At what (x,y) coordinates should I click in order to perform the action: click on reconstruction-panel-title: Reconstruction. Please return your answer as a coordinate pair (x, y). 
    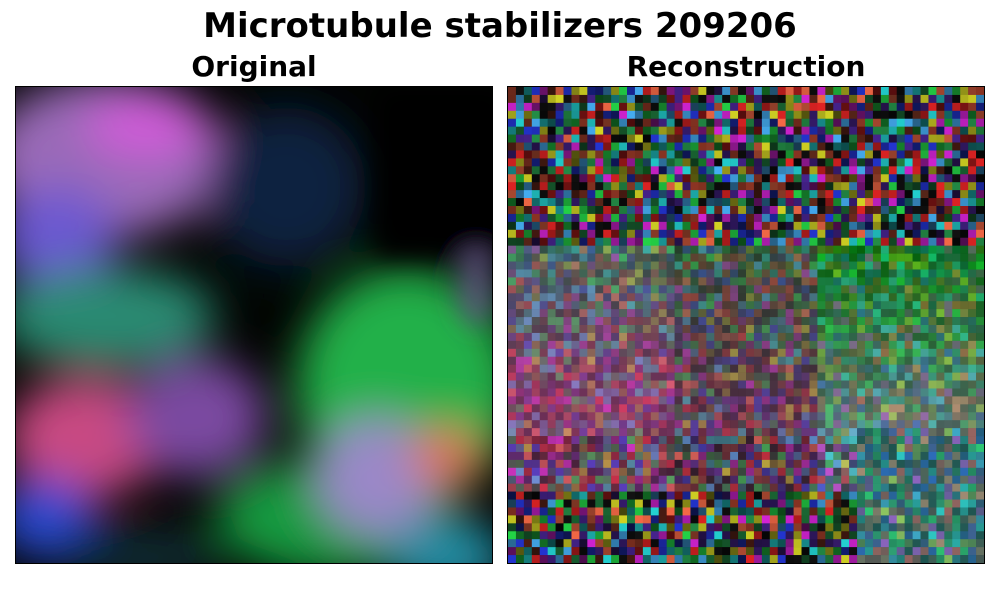
    Looking at the image, I should click on (746, 66).